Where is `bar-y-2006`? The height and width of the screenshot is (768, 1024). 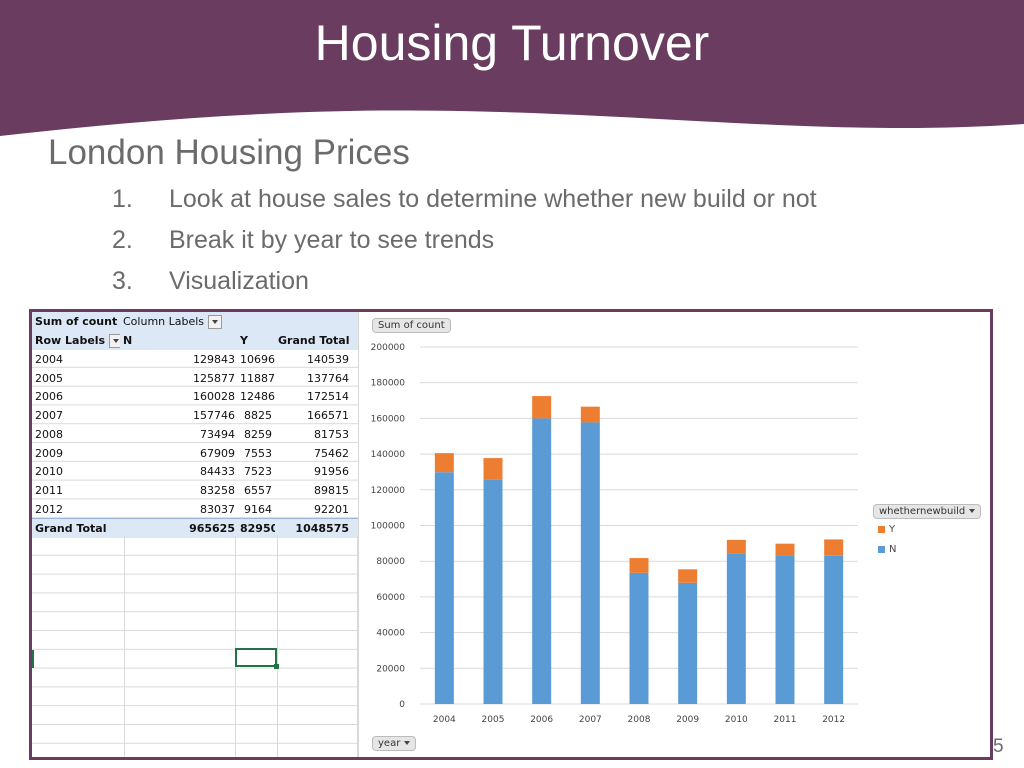
bar-y-2006 is located at coordinates (542, 407).